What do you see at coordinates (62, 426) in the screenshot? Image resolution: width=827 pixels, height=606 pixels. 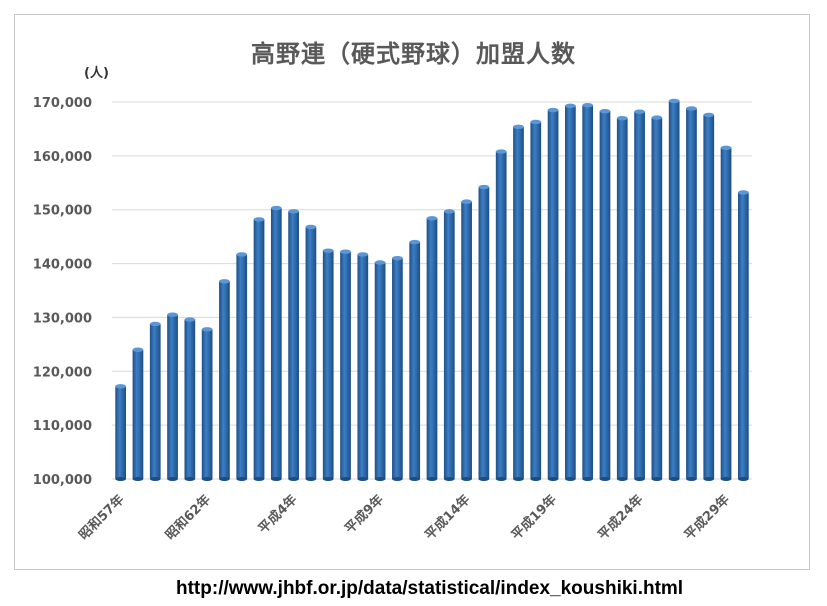 I see `y-tick-label: 110,000` at bounding box center [62, 426].